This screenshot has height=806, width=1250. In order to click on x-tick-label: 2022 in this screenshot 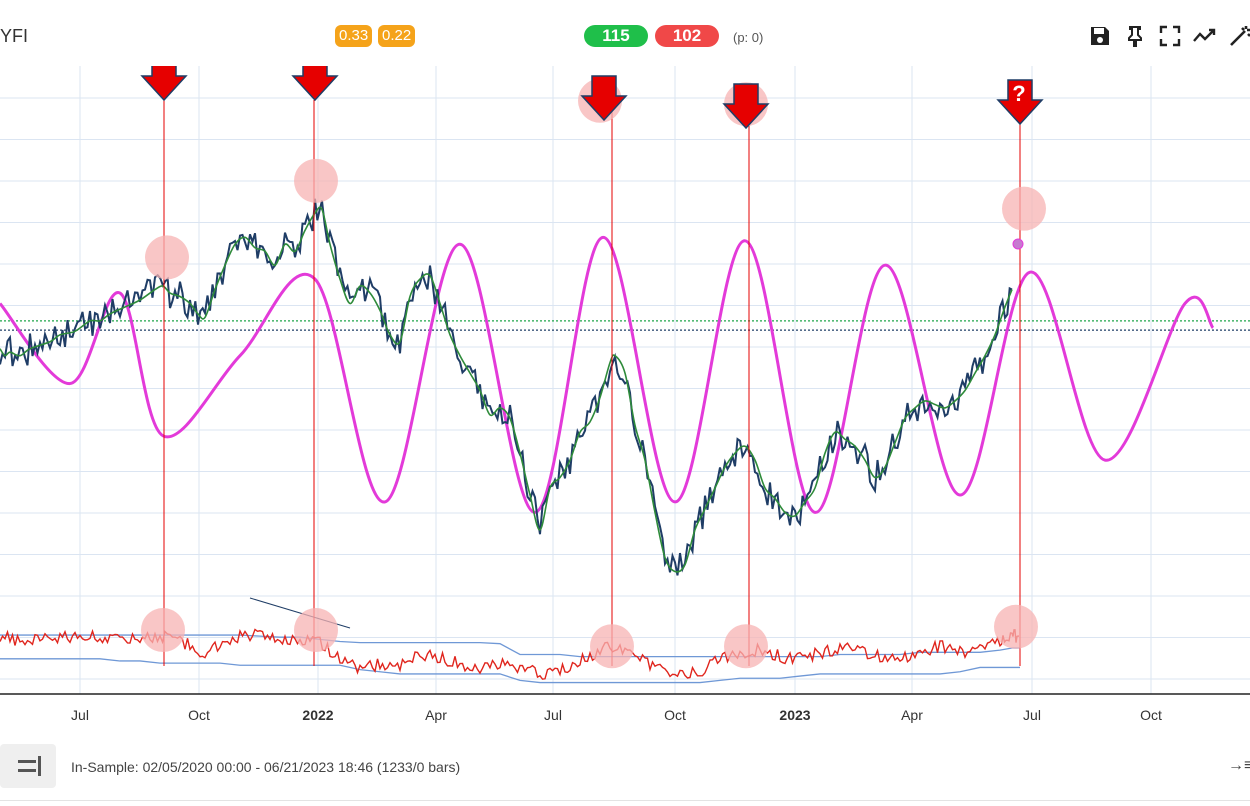, I will do `click(317, 715)`.